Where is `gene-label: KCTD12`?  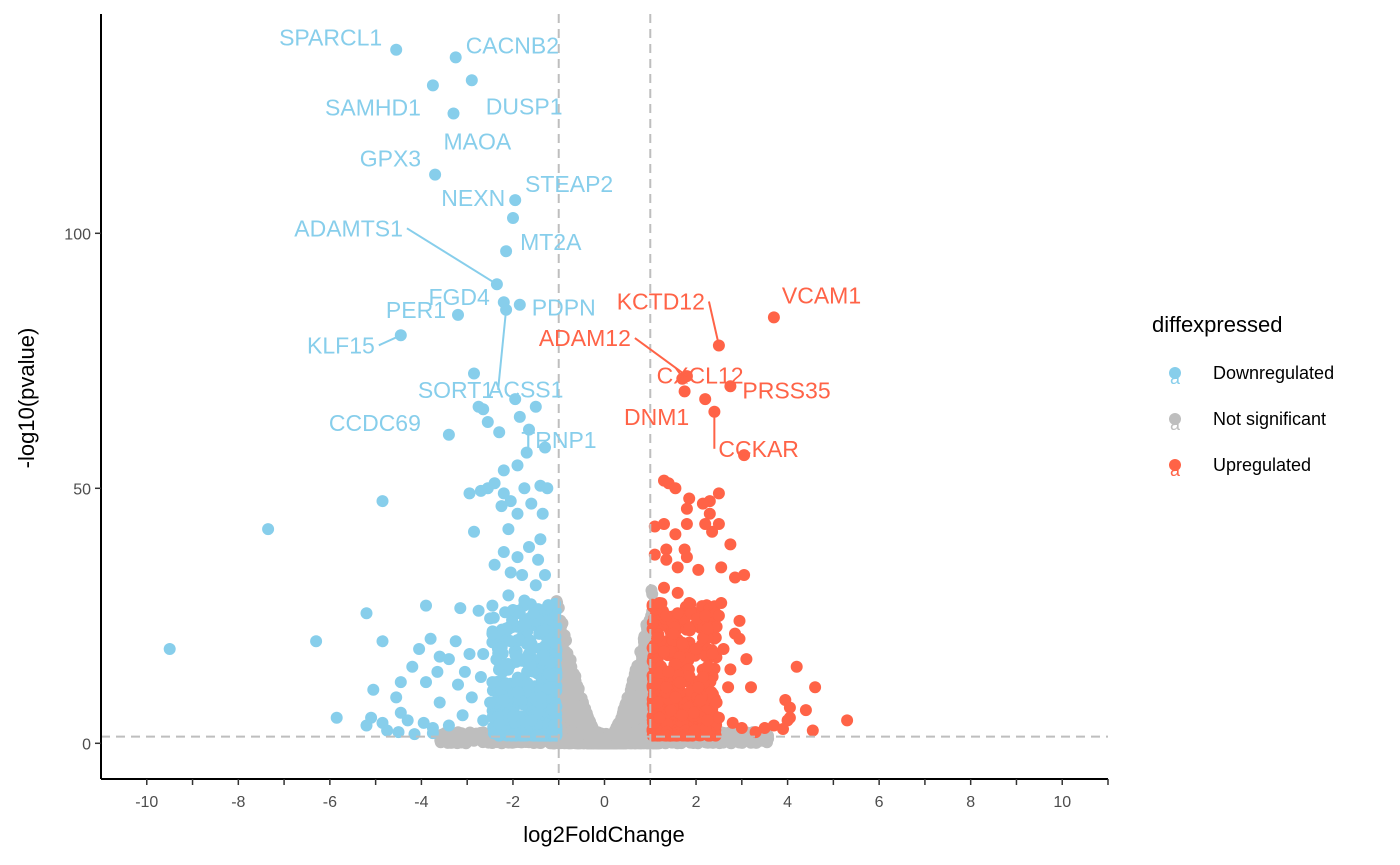
gene-label: KCTD12 is located at coordinates (661, 302).